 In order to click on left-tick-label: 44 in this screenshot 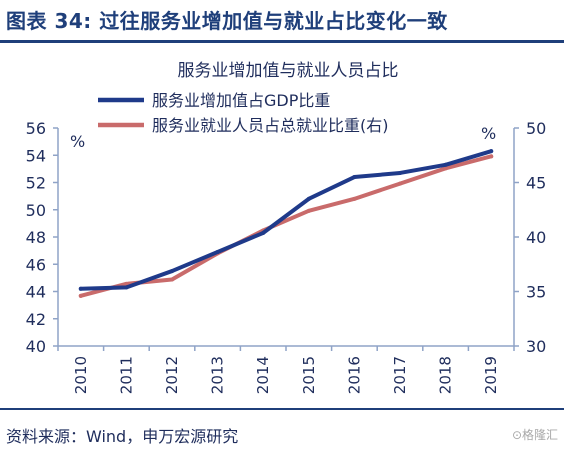, I will do `click(36, 292)`.